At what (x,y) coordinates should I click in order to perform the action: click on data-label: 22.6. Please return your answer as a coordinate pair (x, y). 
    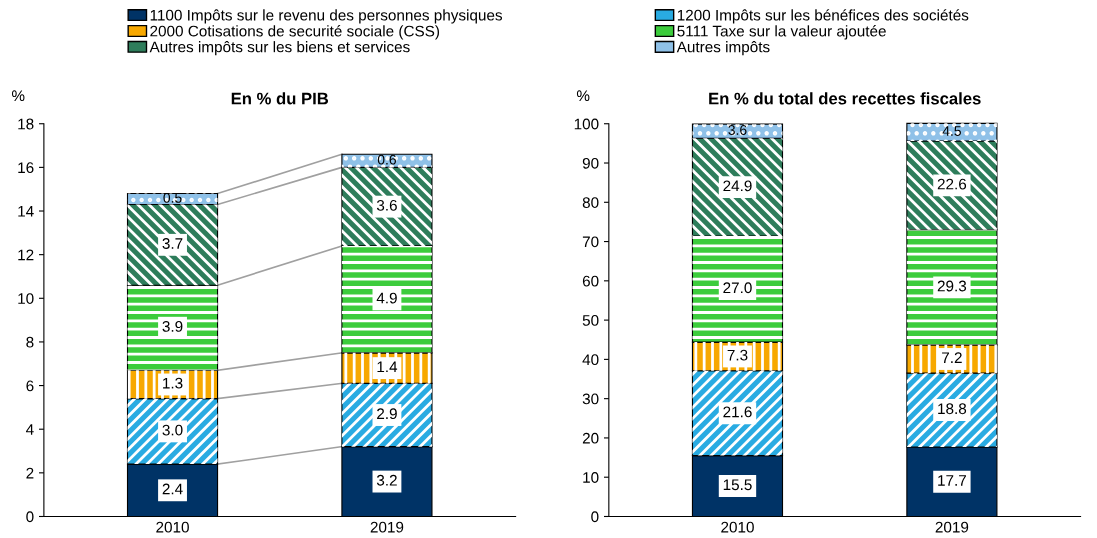
    Looking at the image, I should click on (952, 184).